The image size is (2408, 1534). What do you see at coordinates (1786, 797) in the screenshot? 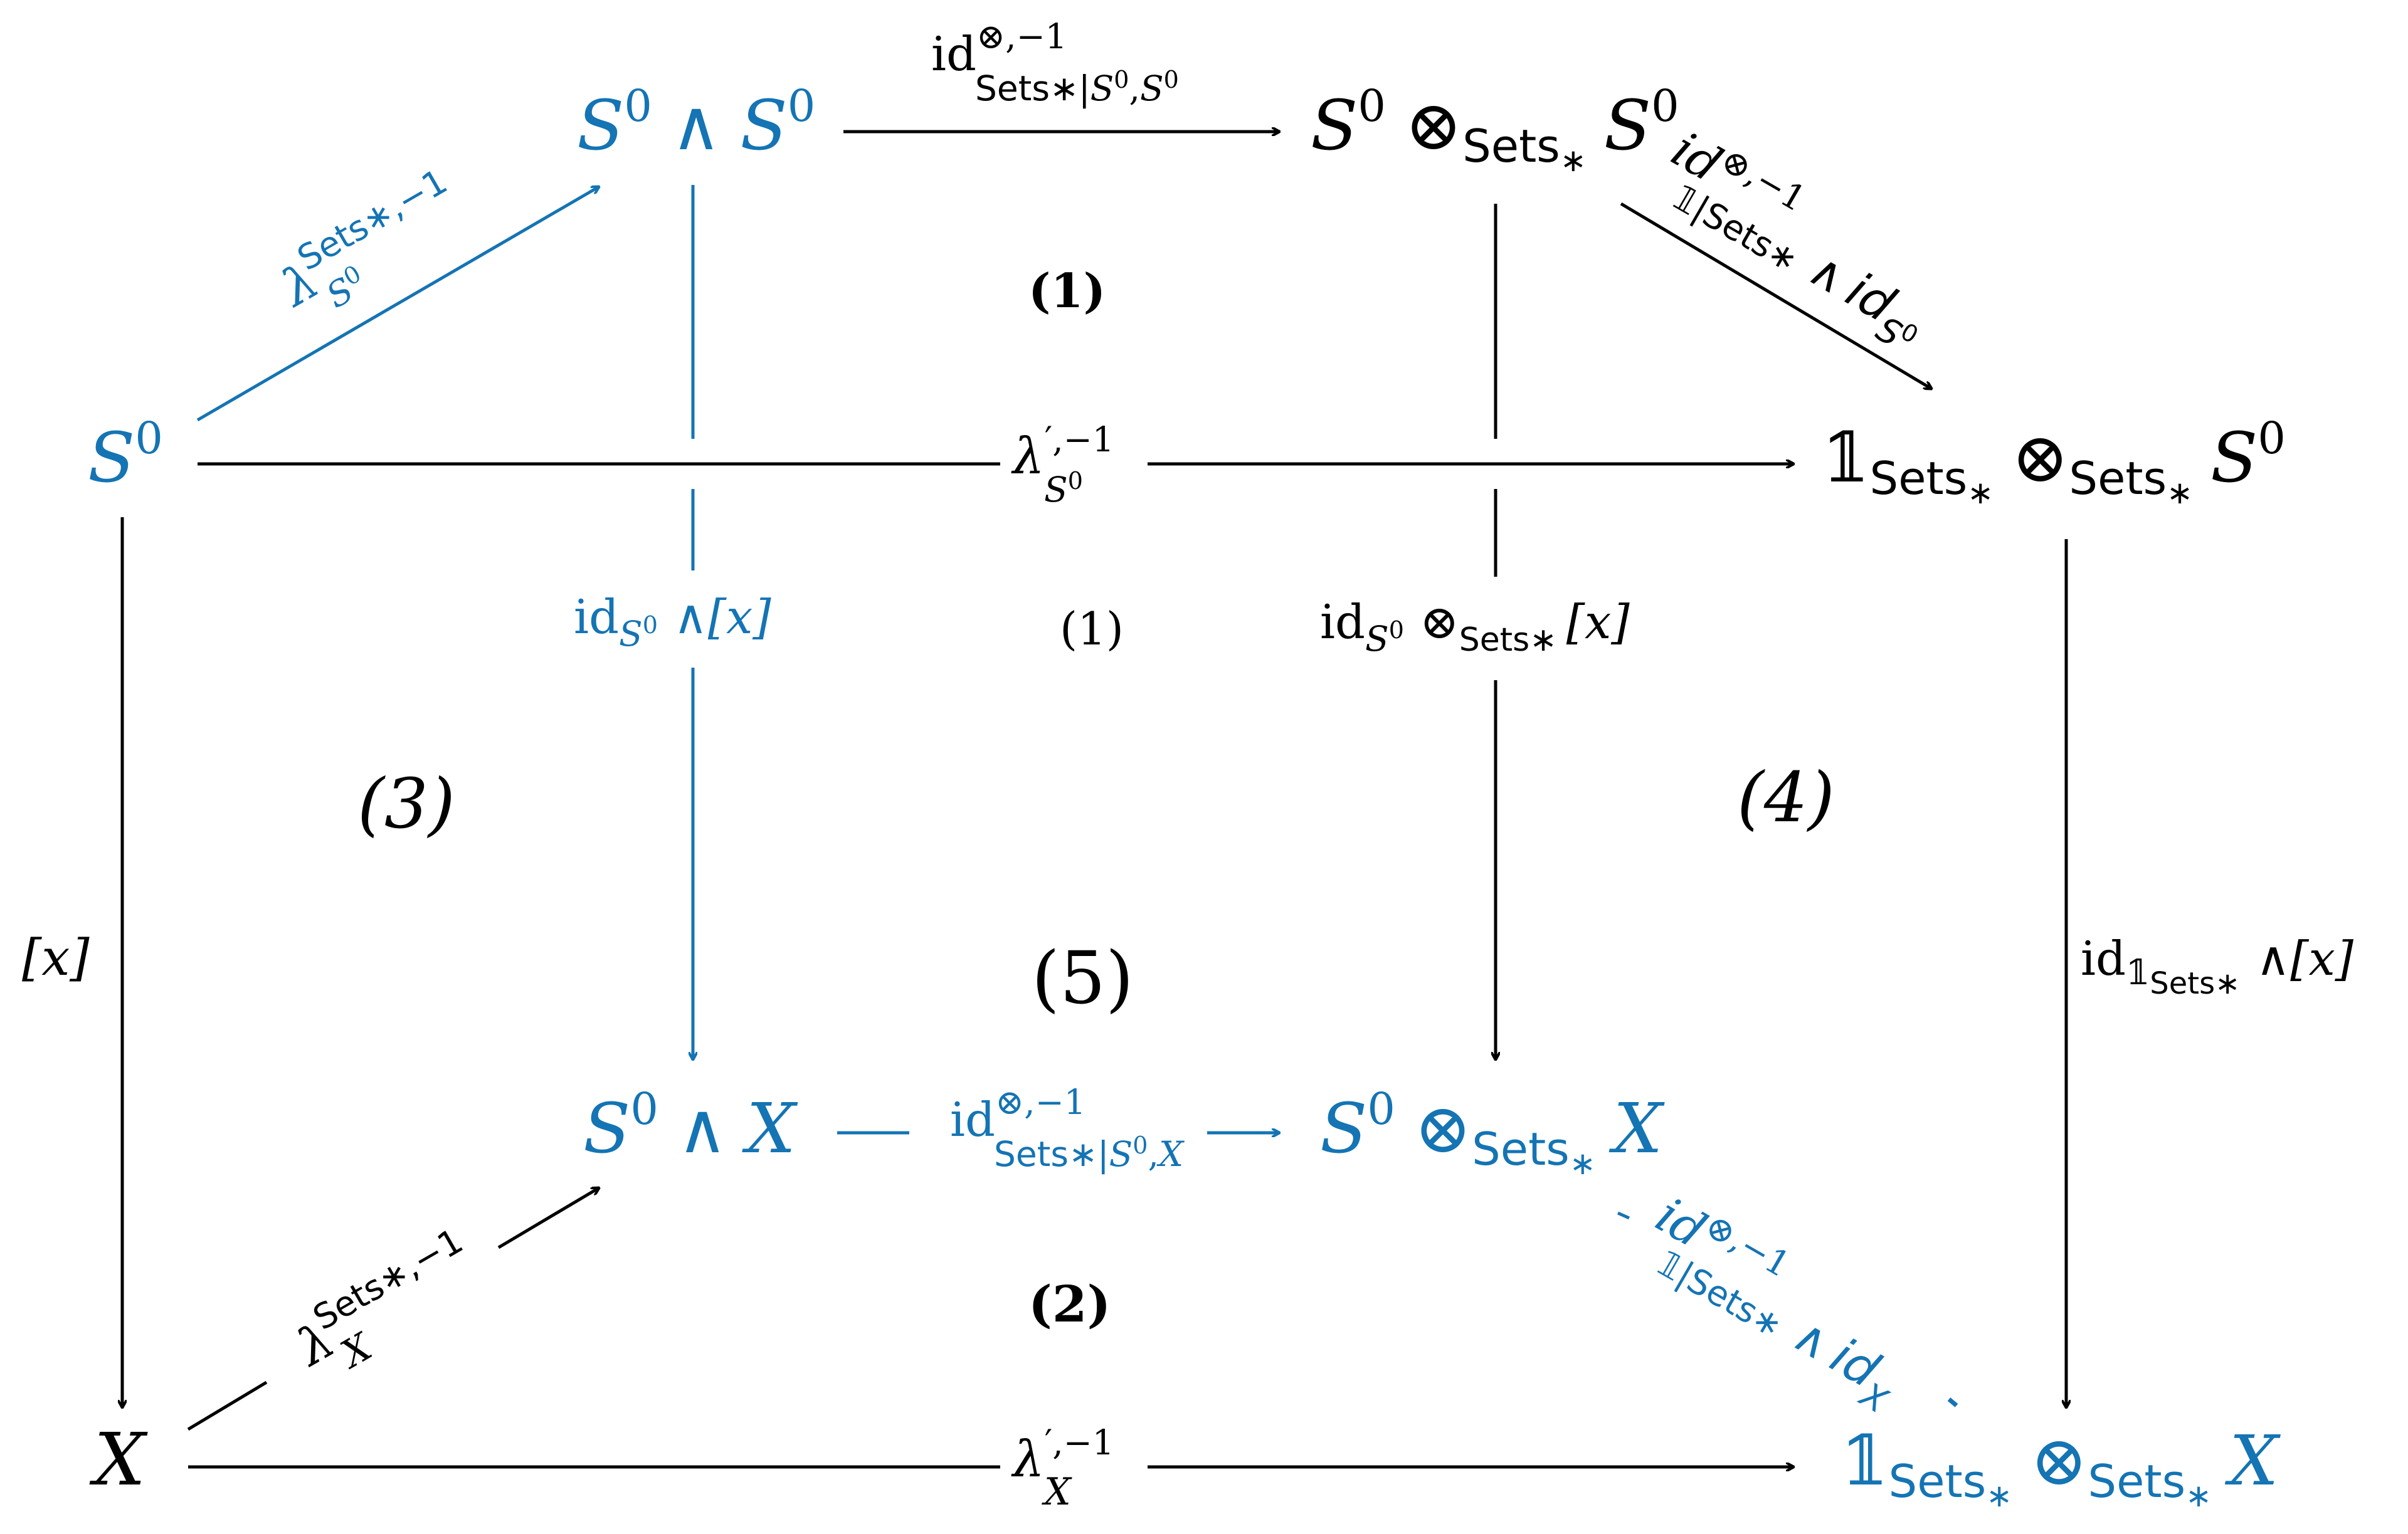
I see `region-number-4: (4)` at bounding box center [1786, 797].